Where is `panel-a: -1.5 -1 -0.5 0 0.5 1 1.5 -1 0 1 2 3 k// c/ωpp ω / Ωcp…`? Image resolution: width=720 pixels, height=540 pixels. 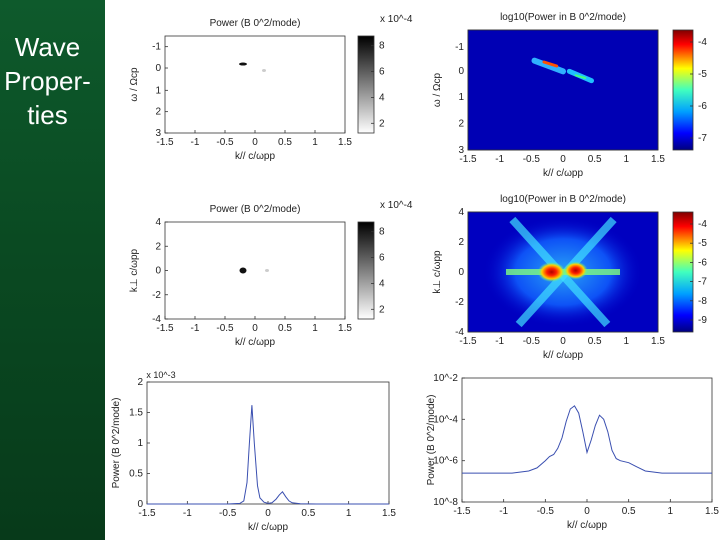 panel-a: -1.5 -1 -0.5 0 0.5 1 1.5 -1 0 1 2 3 k// c/ωpp ω / Ωcp… is located at coordinates (271, 88).